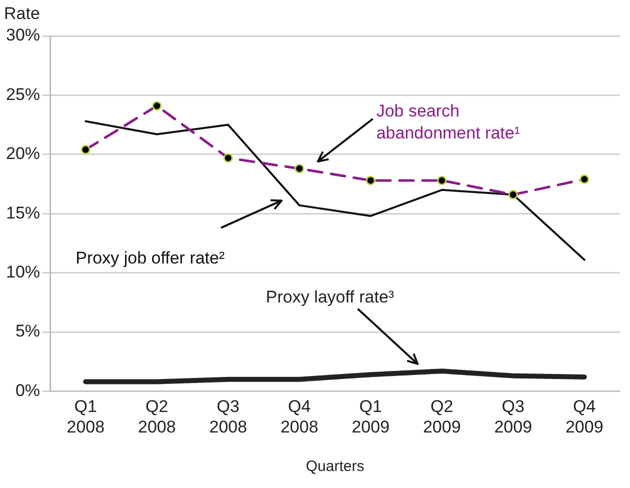 The height and width of the screenshot is (488, 630). I want to click on text: Proxy job offer rate², so click(150, 258).